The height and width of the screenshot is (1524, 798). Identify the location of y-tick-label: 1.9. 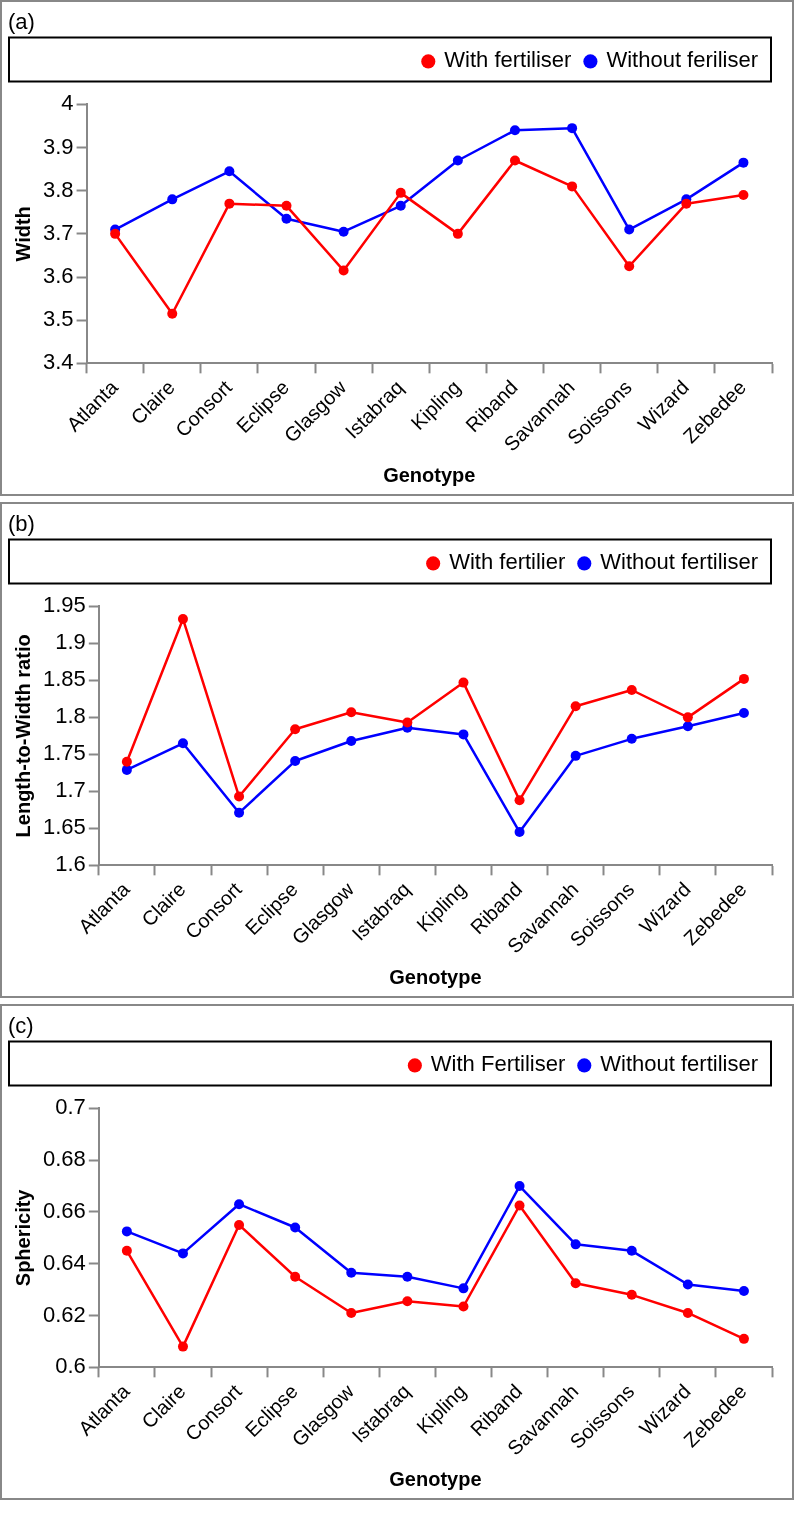
(70, 642).